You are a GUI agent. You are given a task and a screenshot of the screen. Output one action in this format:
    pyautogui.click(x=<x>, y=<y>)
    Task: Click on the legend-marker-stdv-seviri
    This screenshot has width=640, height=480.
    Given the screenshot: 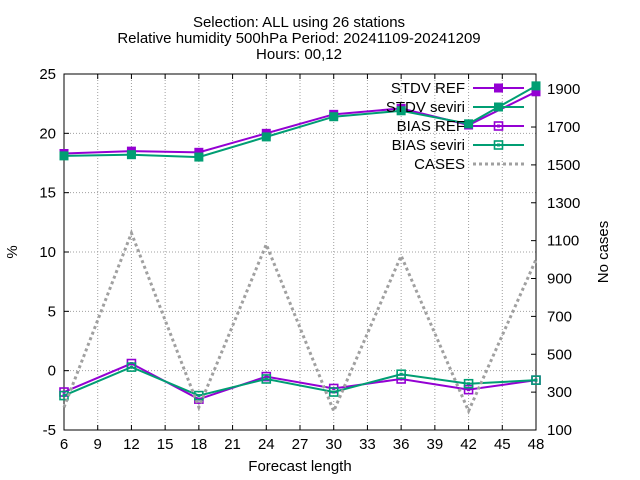 What is the action you would take?
    pyautogui.click(x=498, y=107)
    